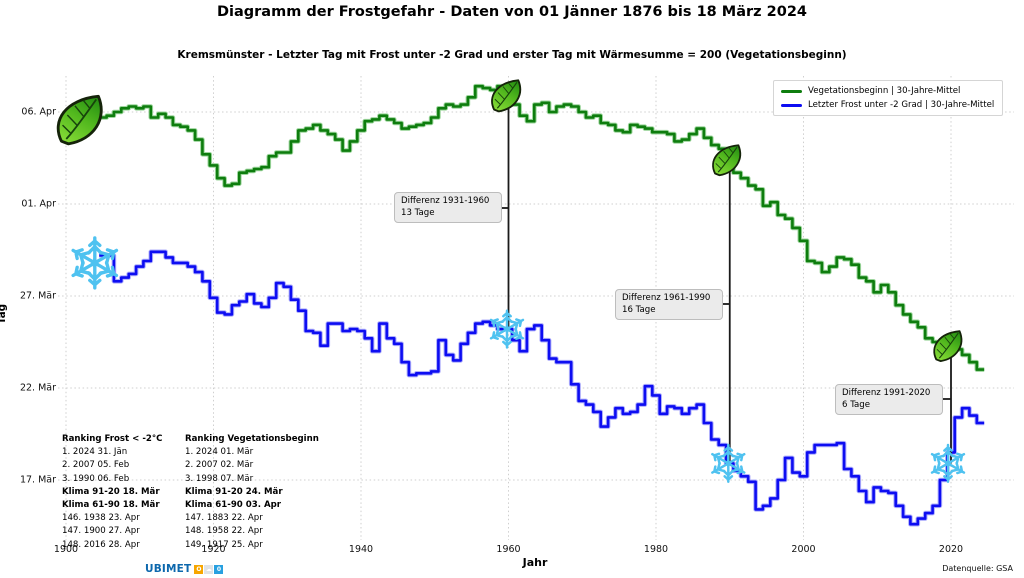 The height and width of the screenshot is (578, 1024). What do you see at coordinates (445, 201) in the screenshot?
I see `annotation-title: Differenz 1931-1960` at bounding box center [445, 201].